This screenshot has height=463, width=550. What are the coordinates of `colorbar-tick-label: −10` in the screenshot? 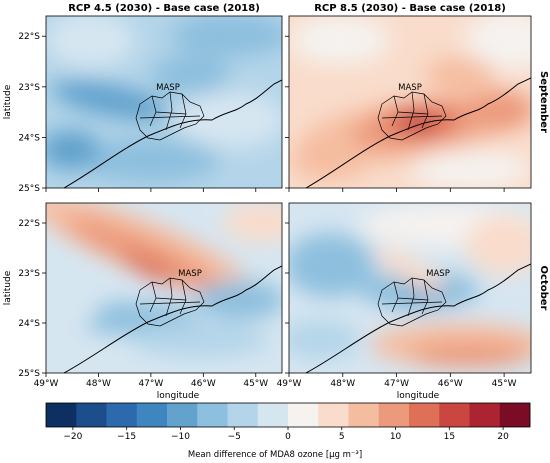 It's located at (180, 437).